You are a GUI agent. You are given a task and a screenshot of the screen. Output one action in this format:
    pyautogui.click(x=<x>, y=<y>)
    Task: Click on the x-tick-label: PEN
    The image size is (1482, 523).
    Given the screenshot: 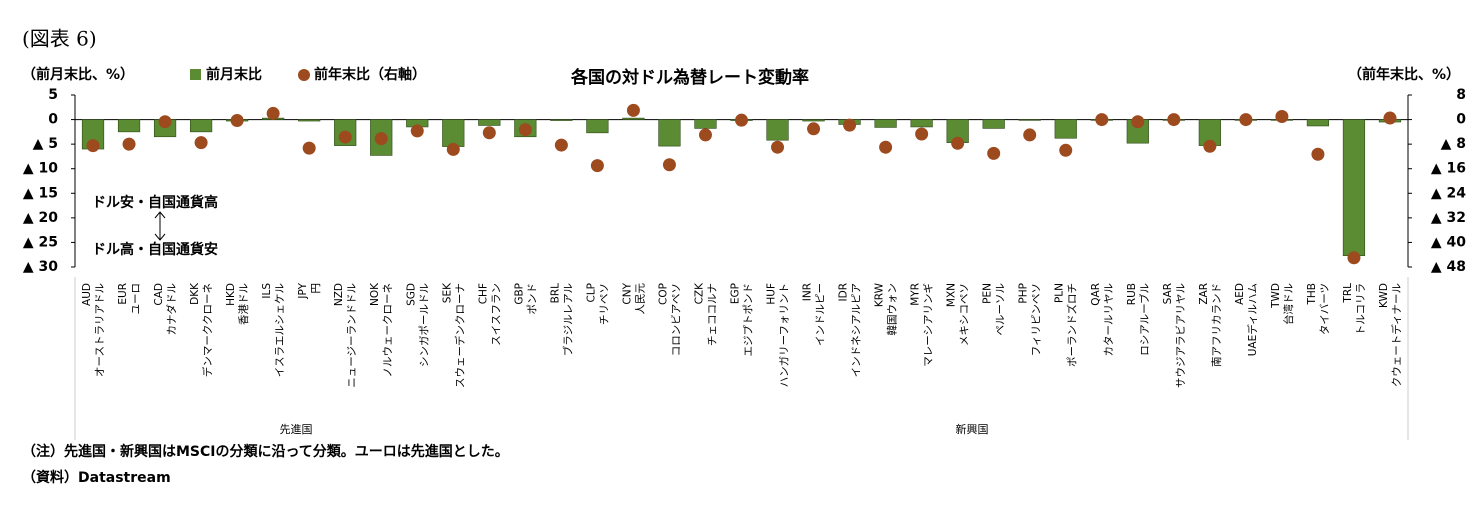 What is the action you would take?
    pyautogui.click(x=988, y=293)
    